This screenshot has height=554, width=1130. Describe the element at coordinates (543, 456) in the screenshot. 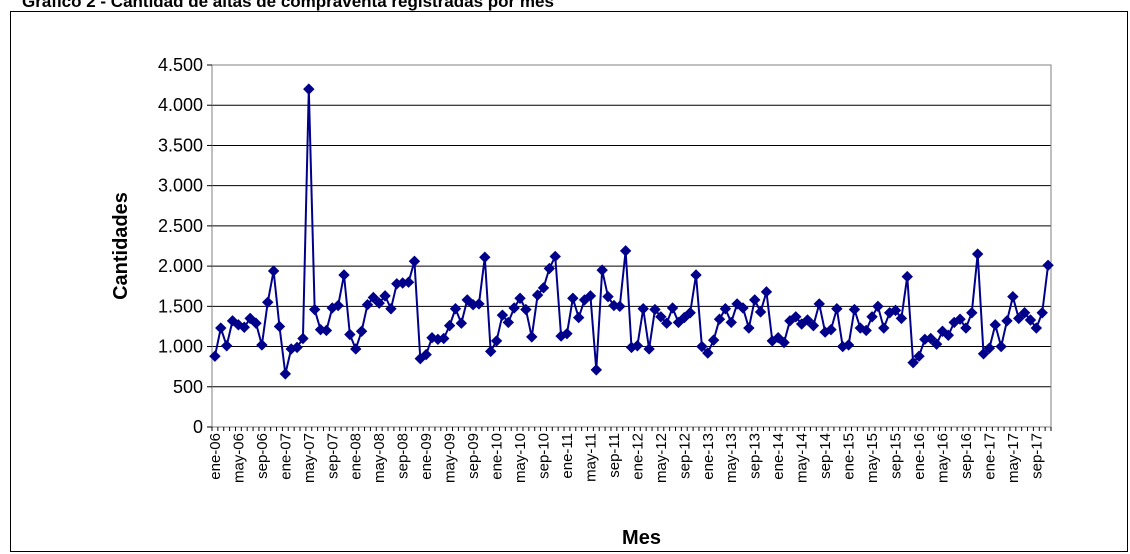

I see `x-tick-label: sep-10` at that location.